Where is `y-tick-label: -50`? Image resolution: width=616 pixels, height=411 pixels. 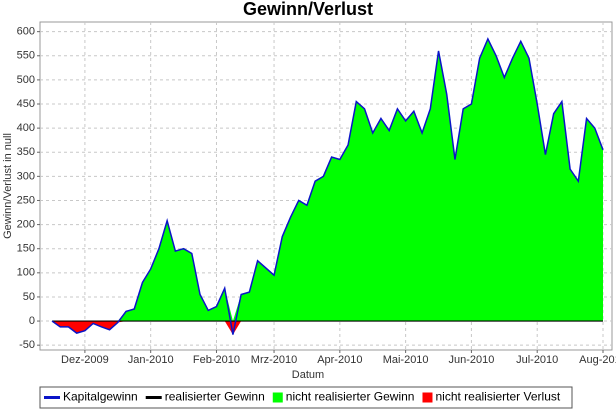
y-tick-label: -50 is located at coordinates (27, 345).